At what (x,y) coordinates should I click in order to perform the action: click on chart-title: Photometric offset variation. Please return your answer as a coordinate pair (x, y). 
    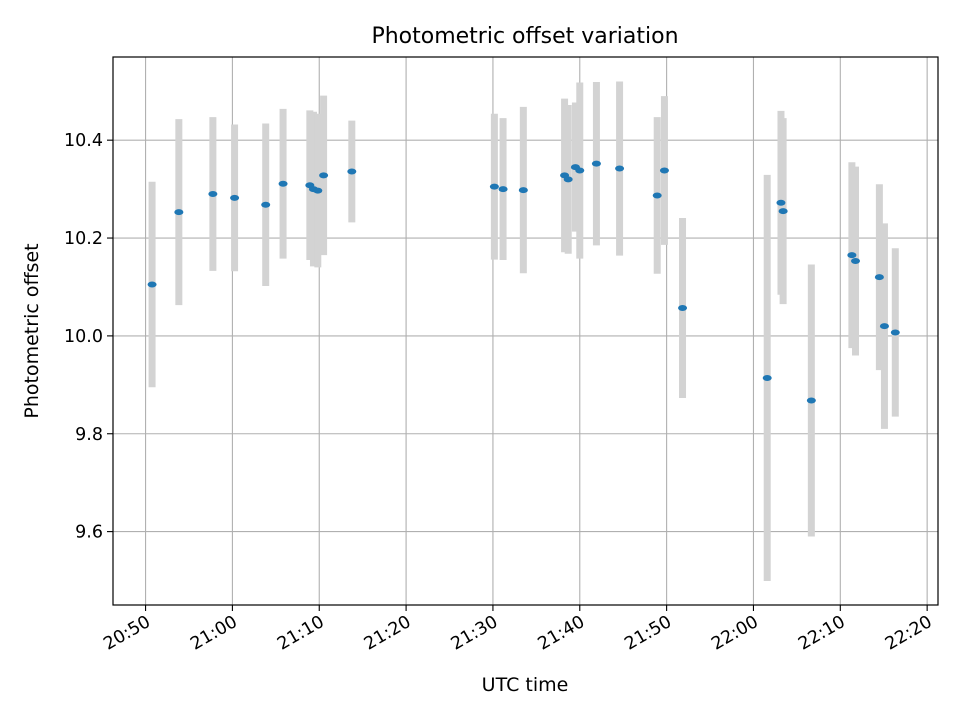
    Looking at the image, I should click on (524, 36).